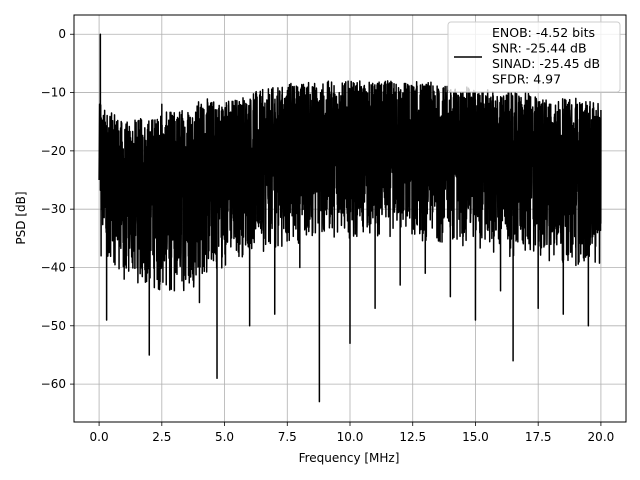 Image resolution: width=640 pixels, height=480 pixels. I want to click on x-tick-label: 7.5, so click(287, 437).